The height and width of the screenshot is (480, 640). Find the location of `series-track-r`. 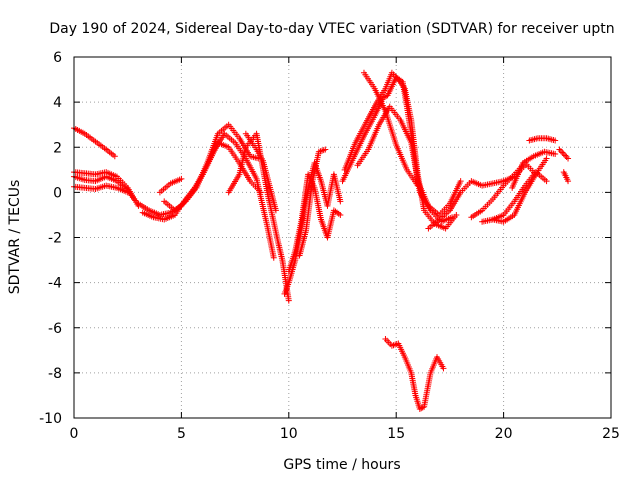

series-track-r is located at coordinates (414, 374).